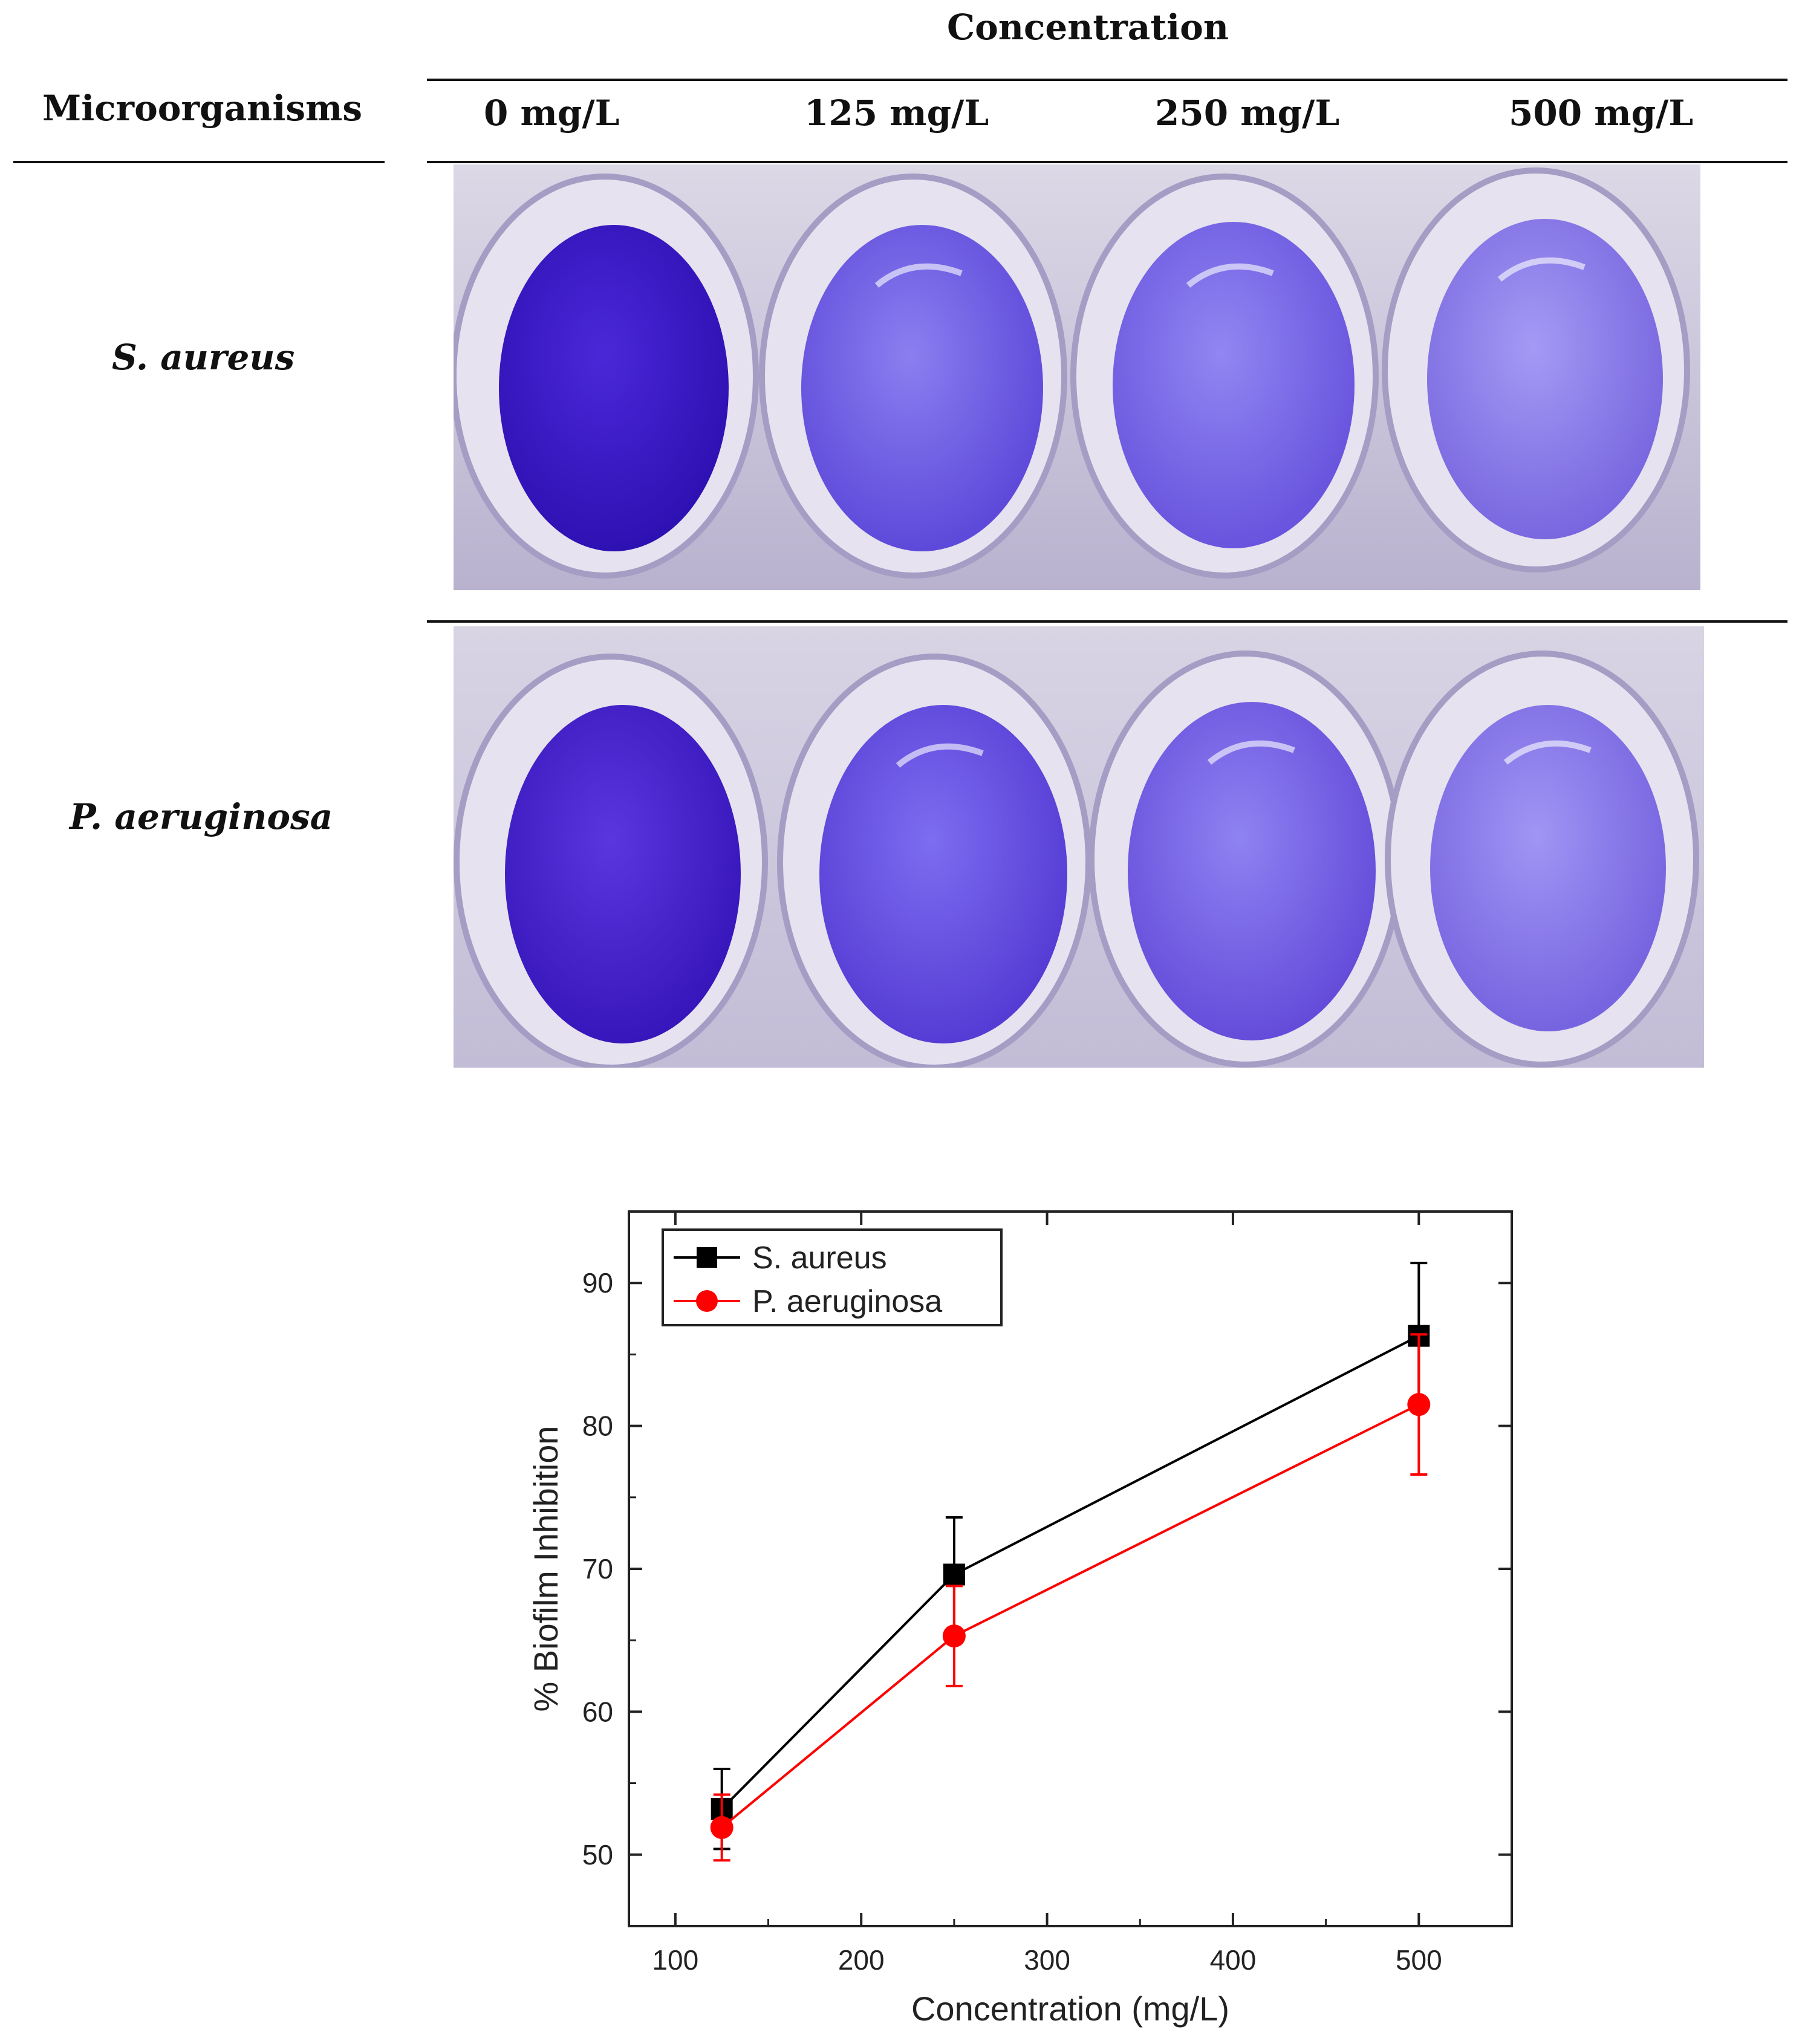 The width and height of the screenshot is (1802, 2044). Describe the element at coordinates (1107, 80) in the screenshot. I see `header-rule-top` at that location.